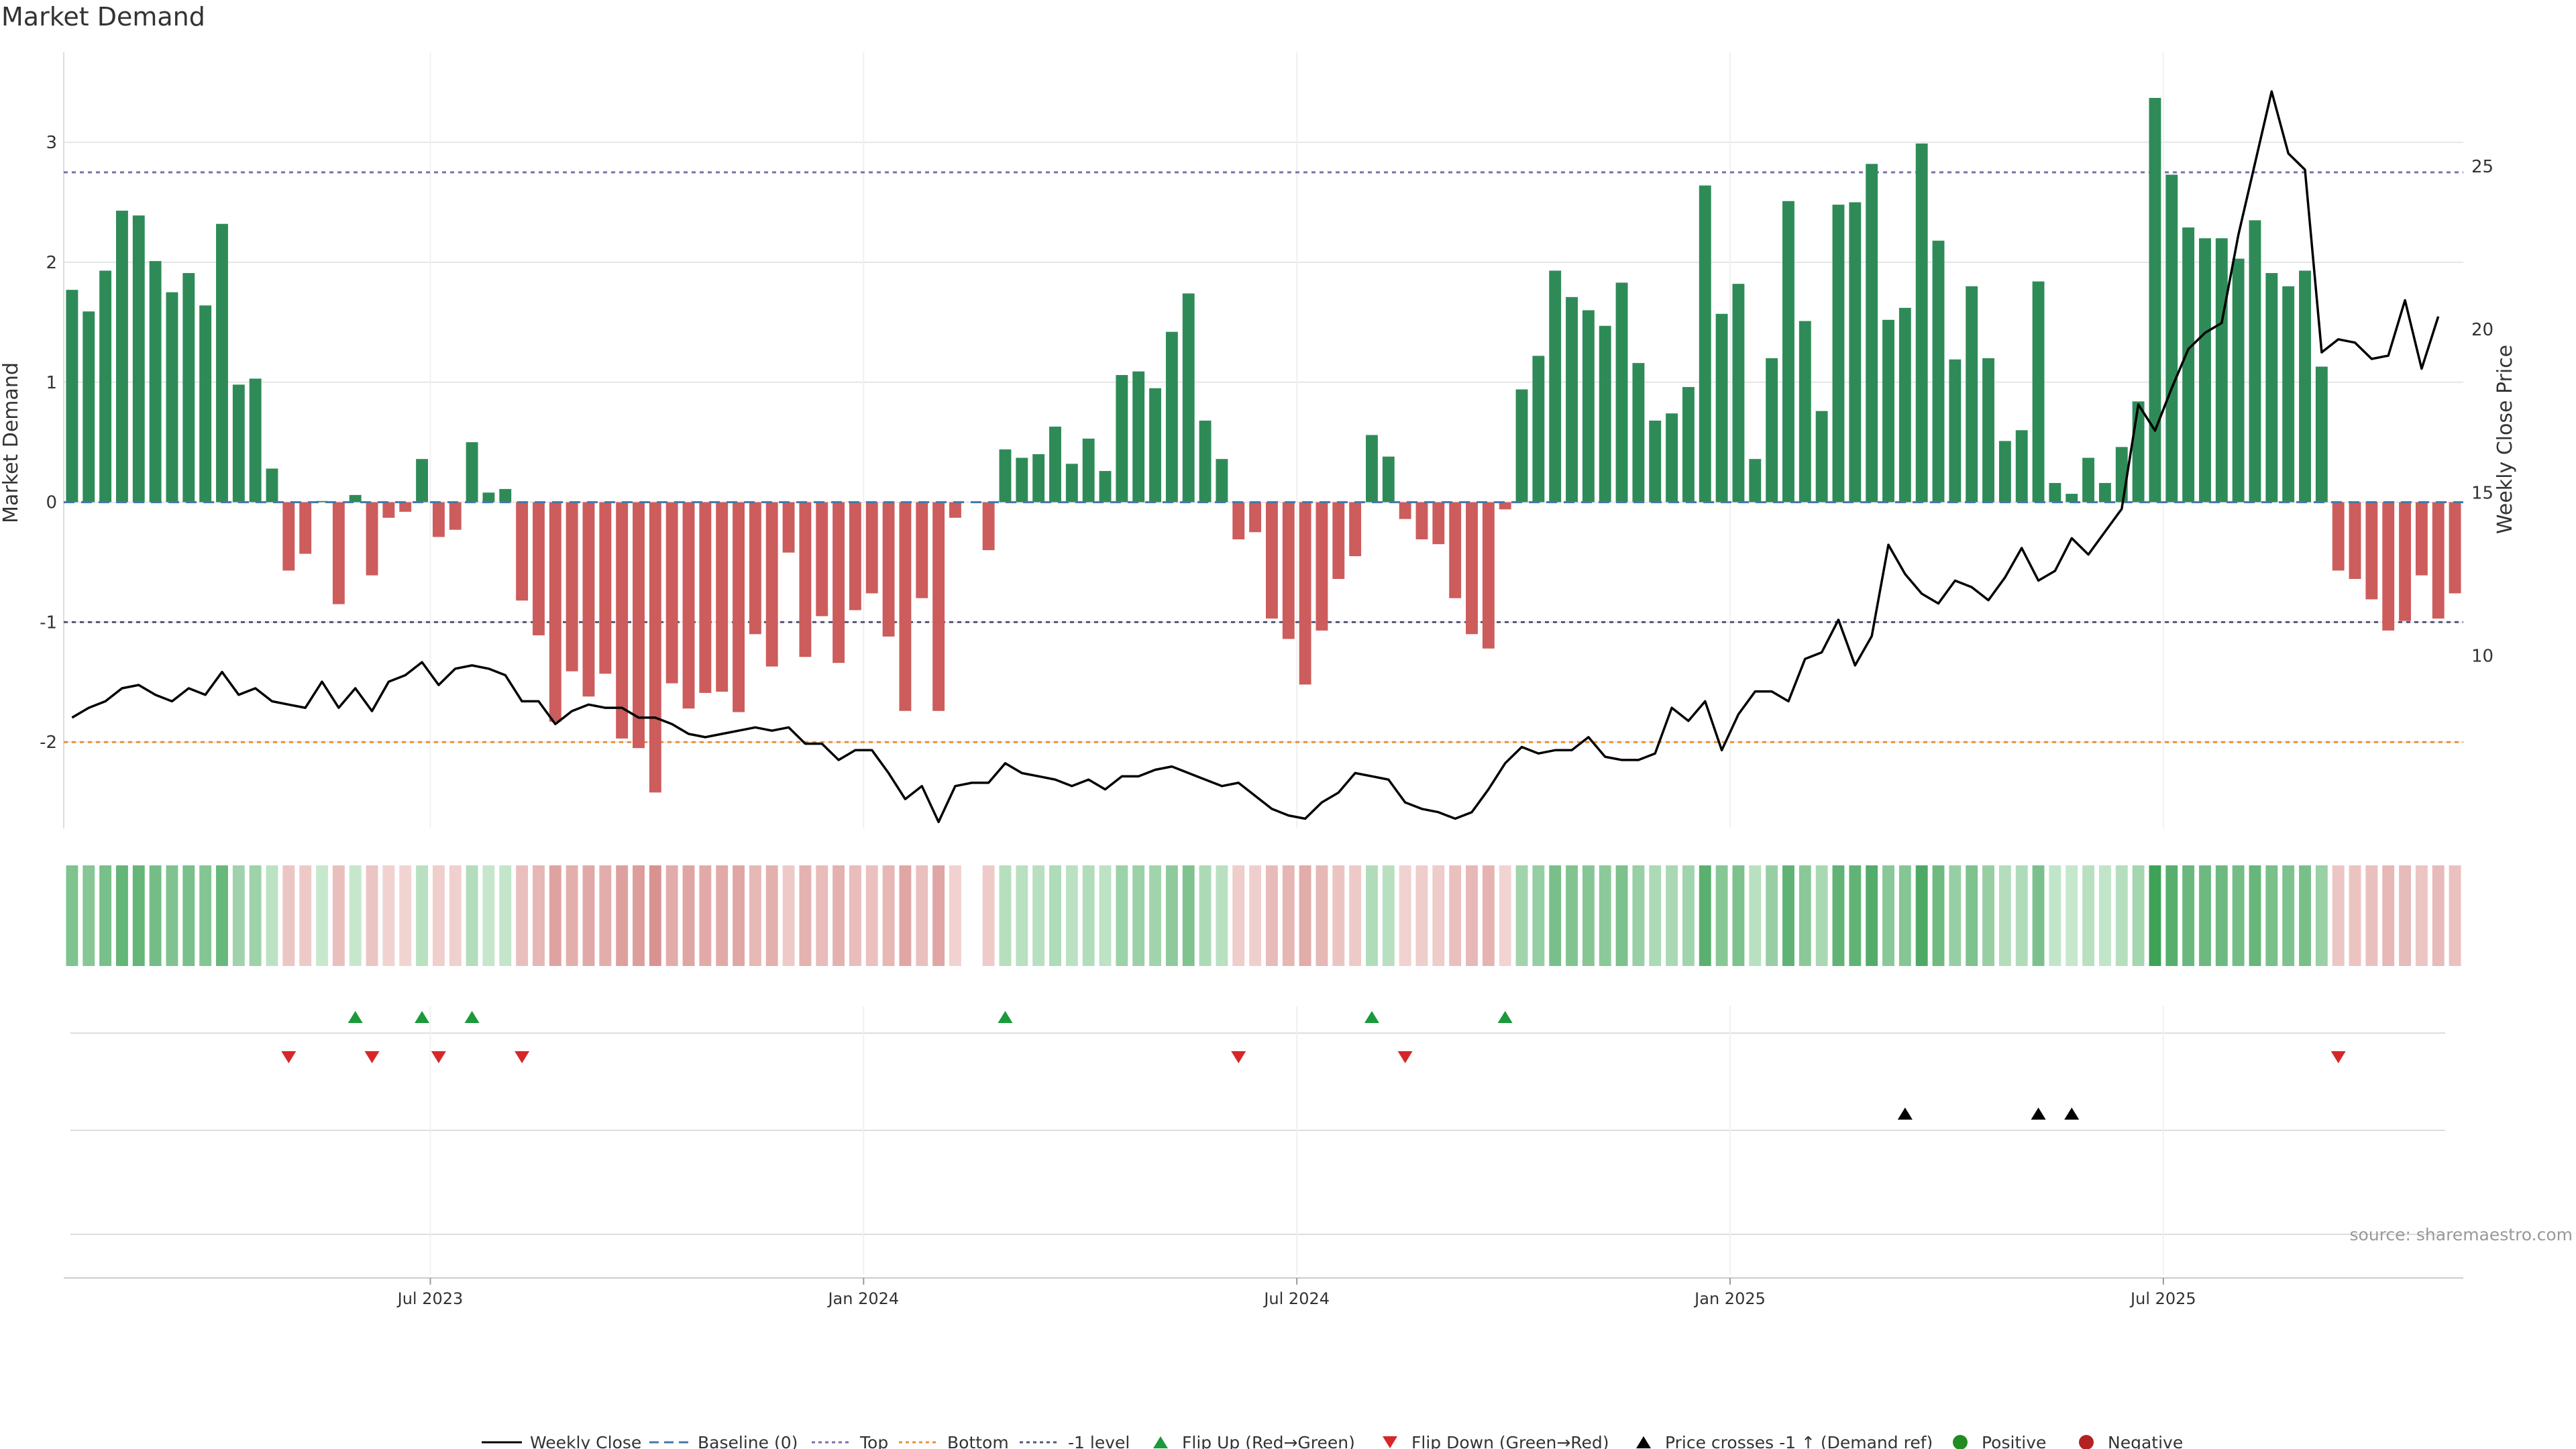  Describe the element at coordinates (1296, 1298) in the screenshot. I see `x-tick-label: Jul 2024` at that location.